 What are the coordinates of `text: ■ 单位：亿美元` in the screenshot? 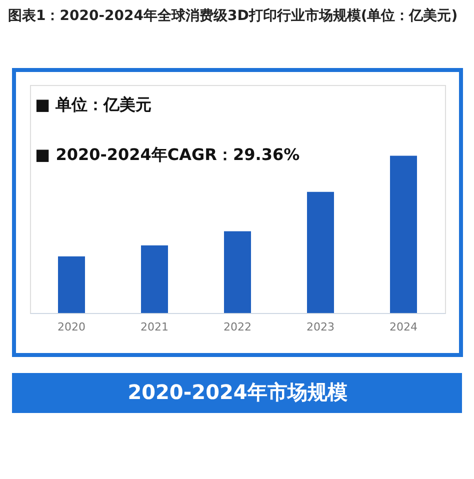 It's located at (93, 104).